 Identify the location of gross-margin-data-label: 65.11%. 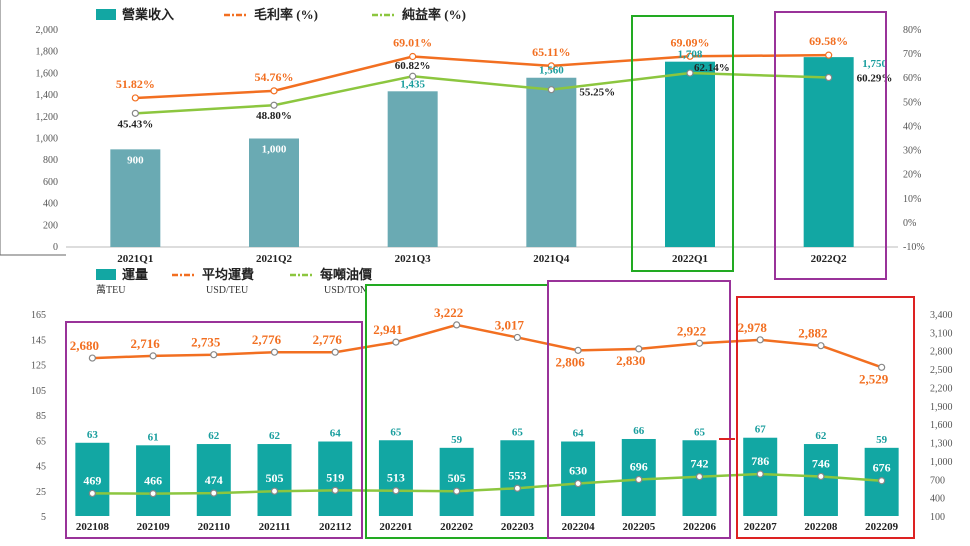
(551, 52).